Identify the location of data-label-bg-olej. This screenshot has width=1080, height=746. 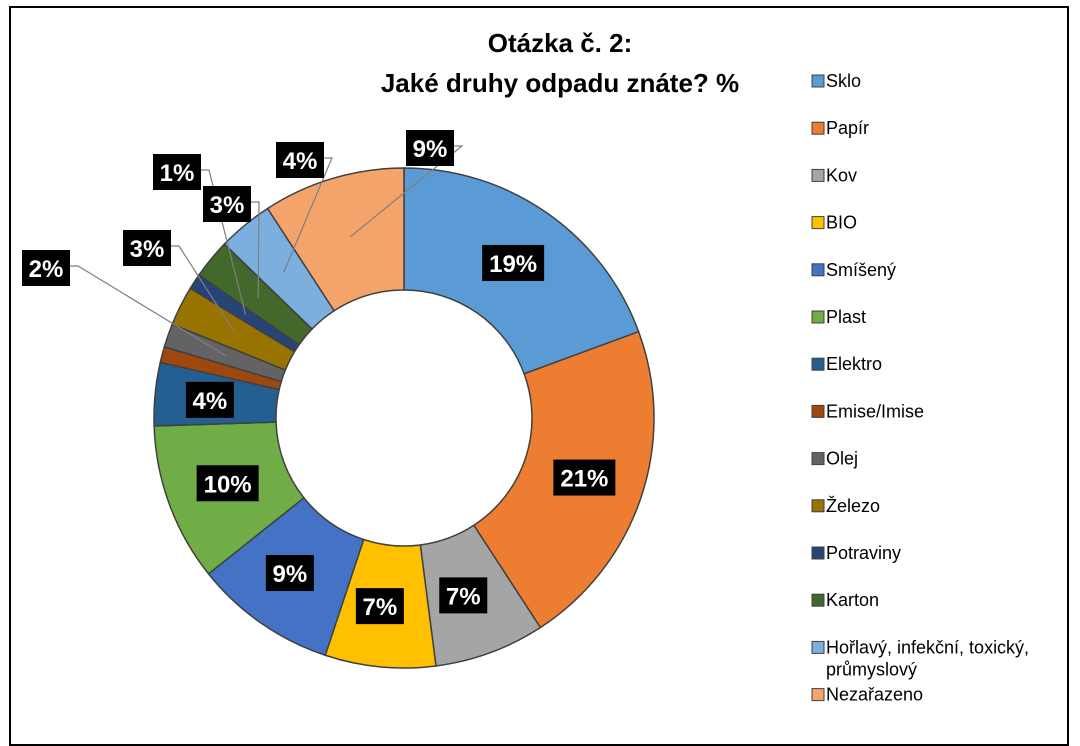
(46, 268).